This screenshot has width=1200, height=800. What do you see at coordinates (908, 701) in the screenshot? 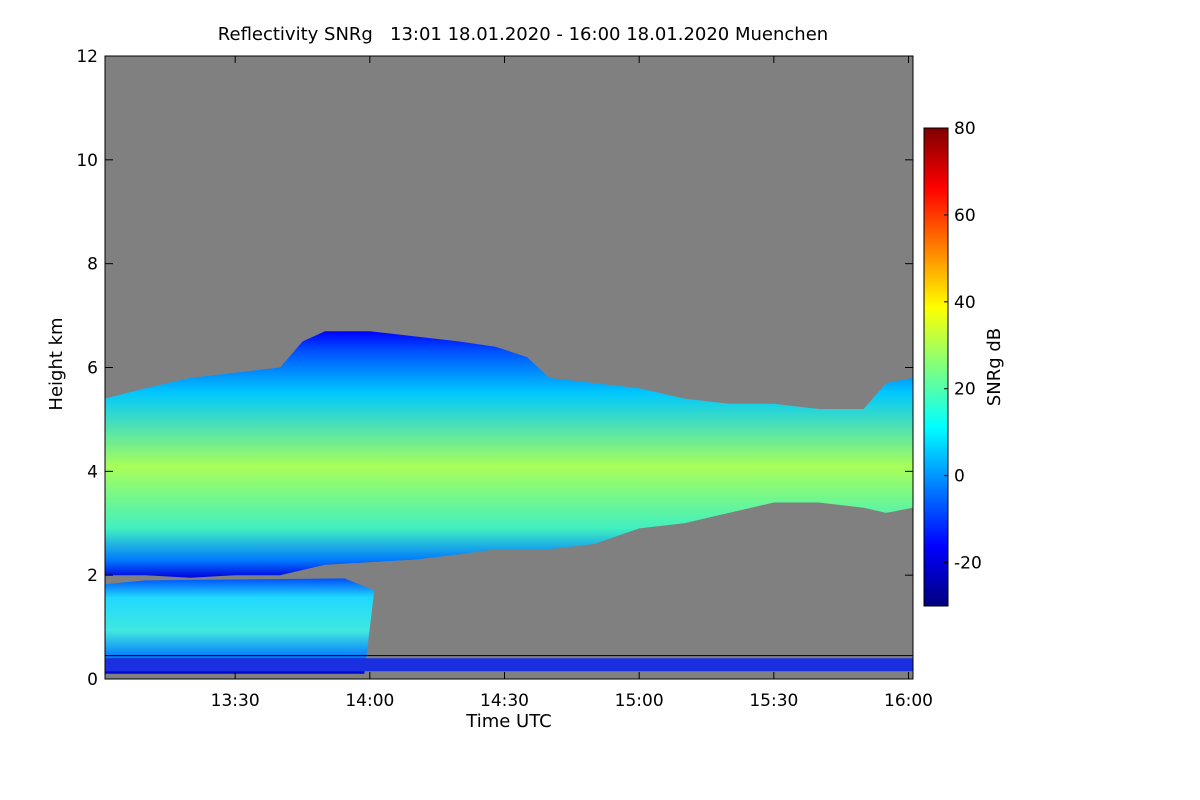
I see `x-tick-label: 16:00` at bounding box center [908, 701].